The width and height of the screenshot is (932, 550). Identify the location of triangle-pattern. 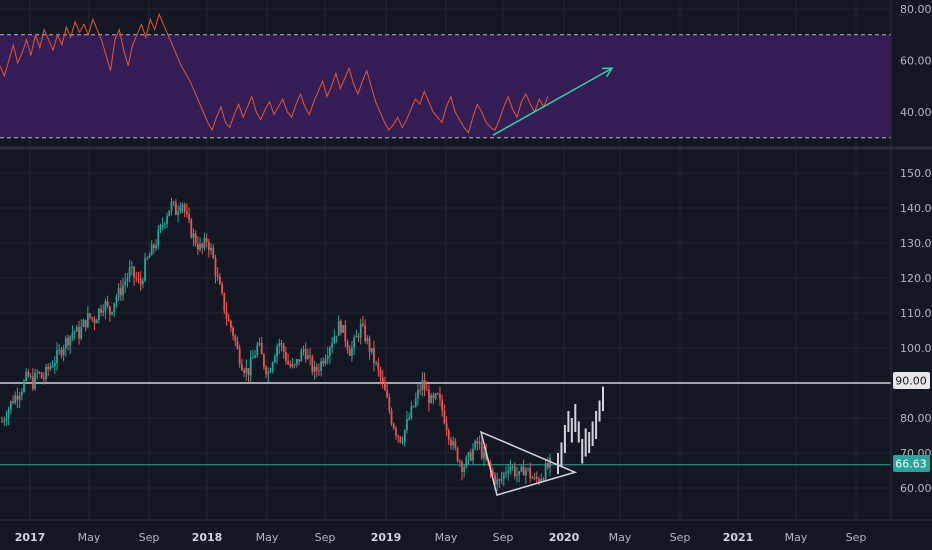
(528, 463).